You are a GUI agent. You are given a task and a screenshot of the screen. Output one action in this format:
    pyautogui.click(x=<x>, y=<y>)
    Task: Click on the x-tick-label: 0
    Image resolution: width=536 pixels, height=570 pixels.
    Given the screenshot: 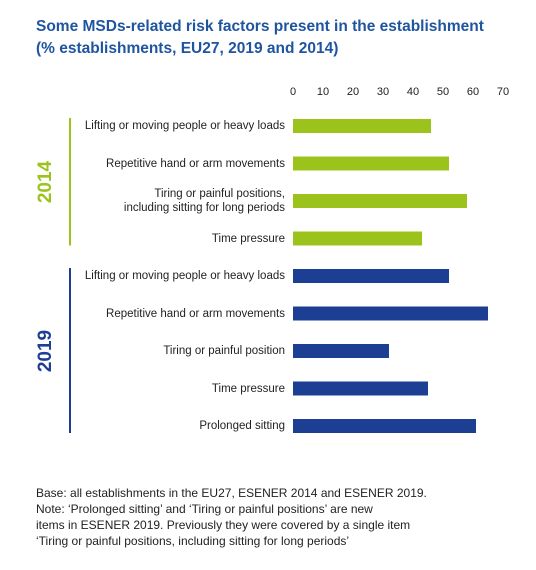 What is the action you would take?
    pyautogui.click(x=293, y=92)
    